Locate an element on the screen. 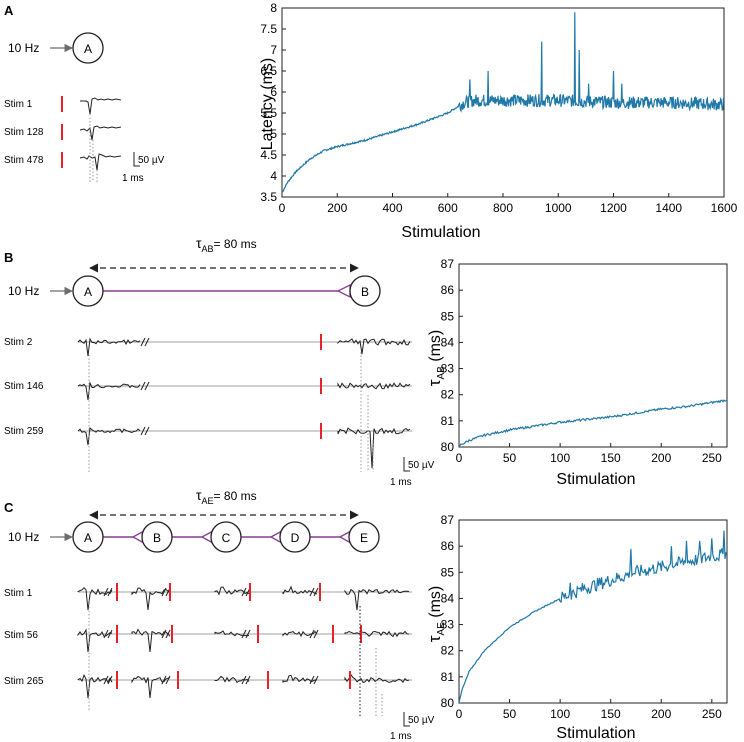 Image resolution: width=744 pixels, height=742 pixels. panel-a-stim-1: Stim 1 is located at coordinates (18, 104).